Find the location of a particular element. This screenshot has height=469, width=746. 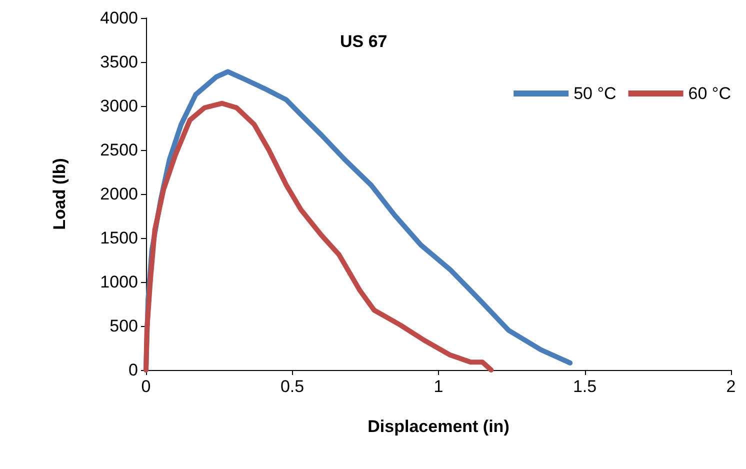

y-tick-label: 3000 is located at coordinates (119, 106).